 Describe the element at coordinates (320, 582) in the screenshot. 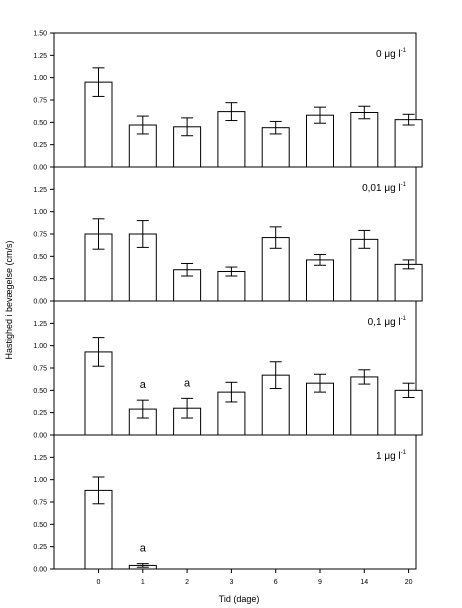

I see `x-tick-label: 9` at that location.